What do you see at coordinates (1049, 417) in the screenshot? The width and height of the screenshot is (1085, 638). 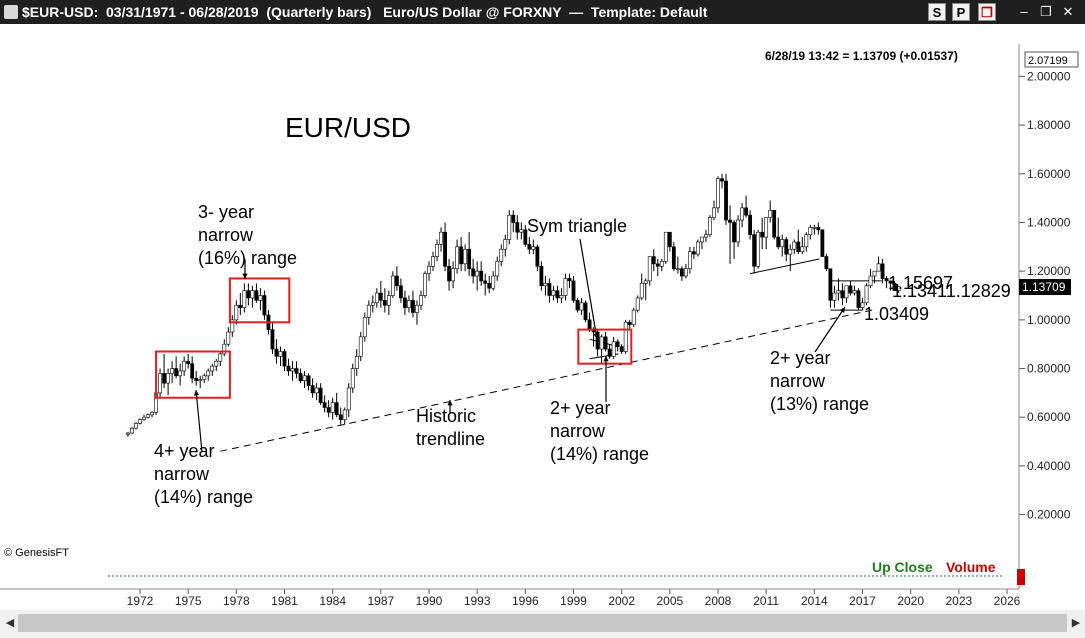 I see `y-tick-label: 0.60000` at bounding box center [1049, 417].